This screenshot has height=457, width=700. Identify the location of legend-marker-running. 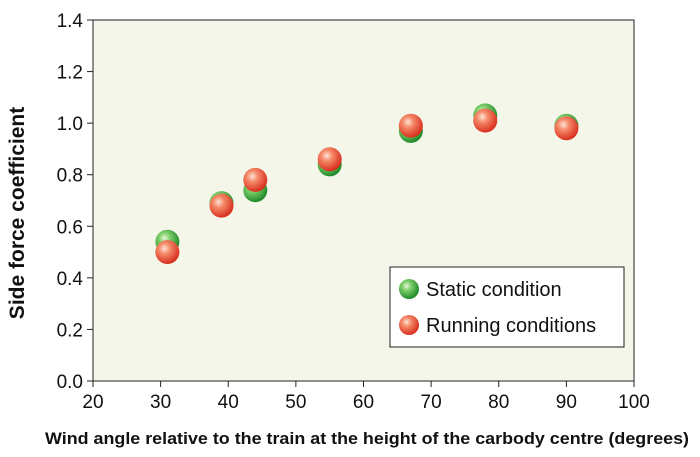
(409, 325).